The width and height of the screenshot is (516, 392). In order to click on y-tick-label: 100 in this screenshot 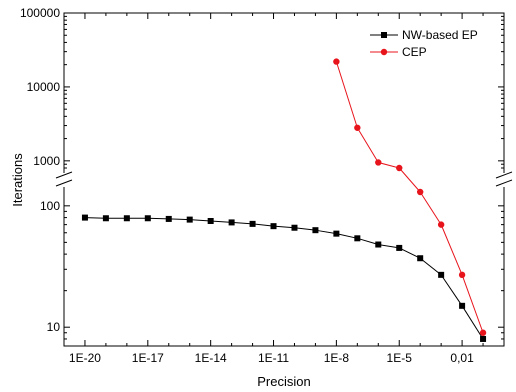, I will do `click(50, 206)`.